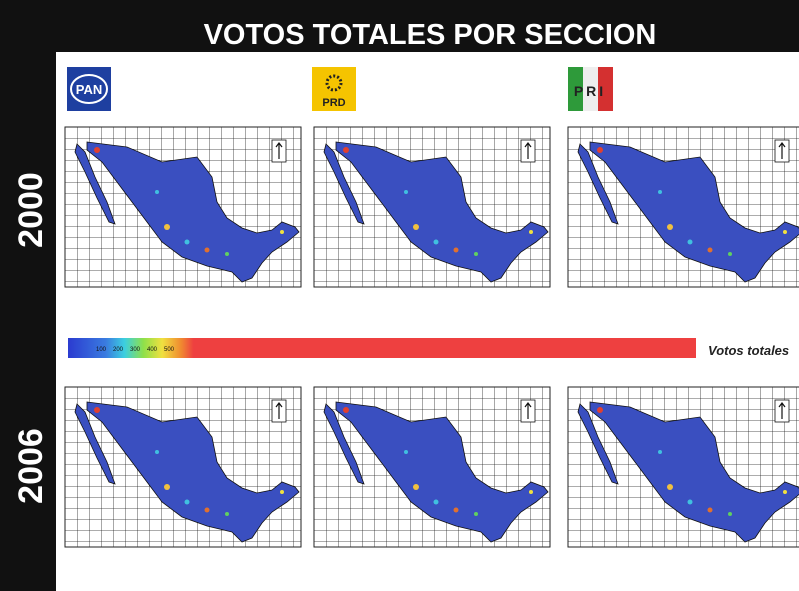 The width and height of the screenshot is (799, 591). What do you see at coordinates (333, 103) in the screenshot?
I see `party-name: PRD` at bounding box center [333, 103].